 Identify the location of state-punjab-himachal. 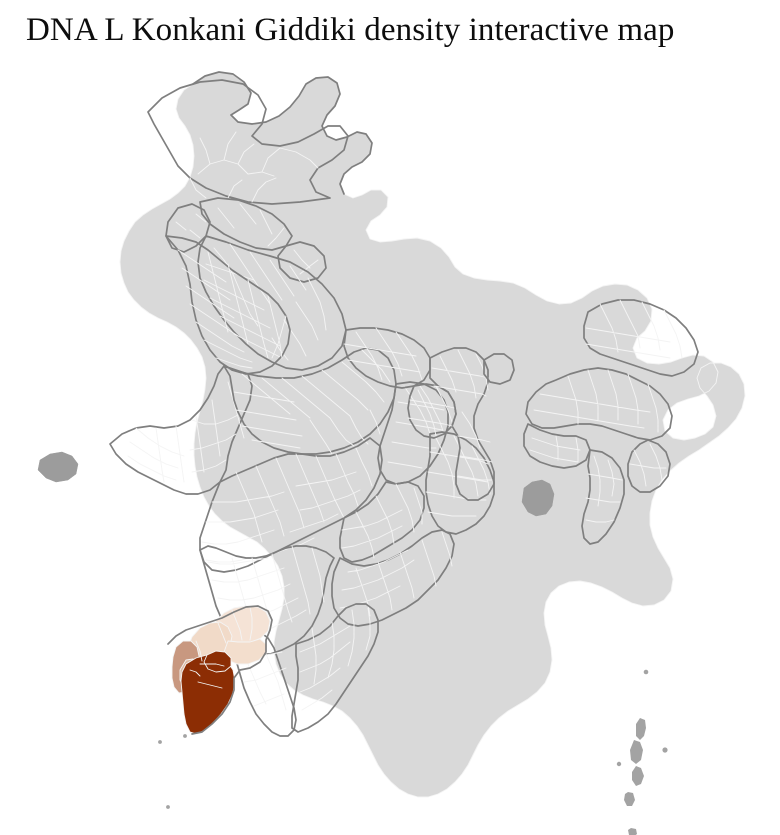
(246, 240).